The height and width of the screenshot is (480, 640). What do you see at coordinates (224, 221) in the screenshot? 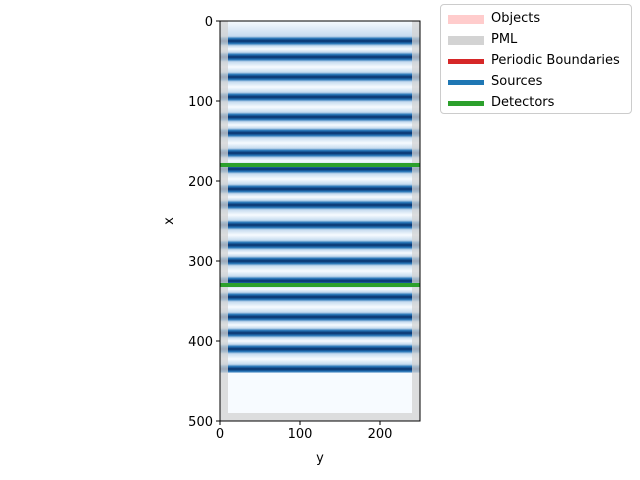
I see `pml-left` at bounding box center [224, 221].